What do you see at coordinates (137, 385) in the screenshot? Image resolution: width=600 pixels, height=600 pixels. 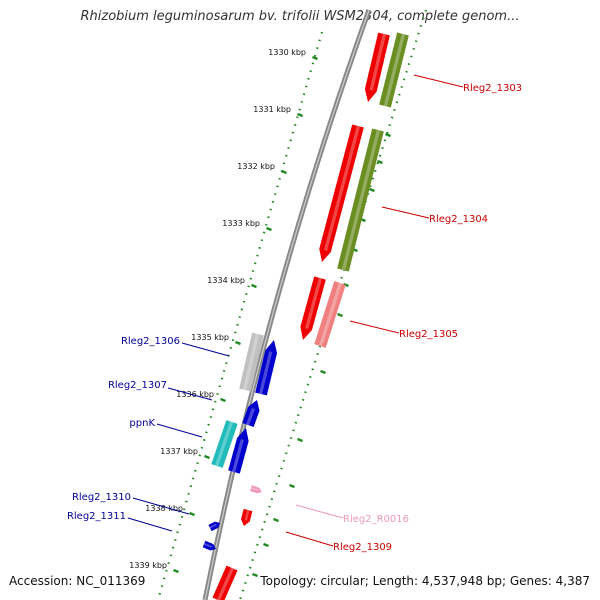 I see `gene-label: Rleg2_1307` at bounding box center [137, 385].